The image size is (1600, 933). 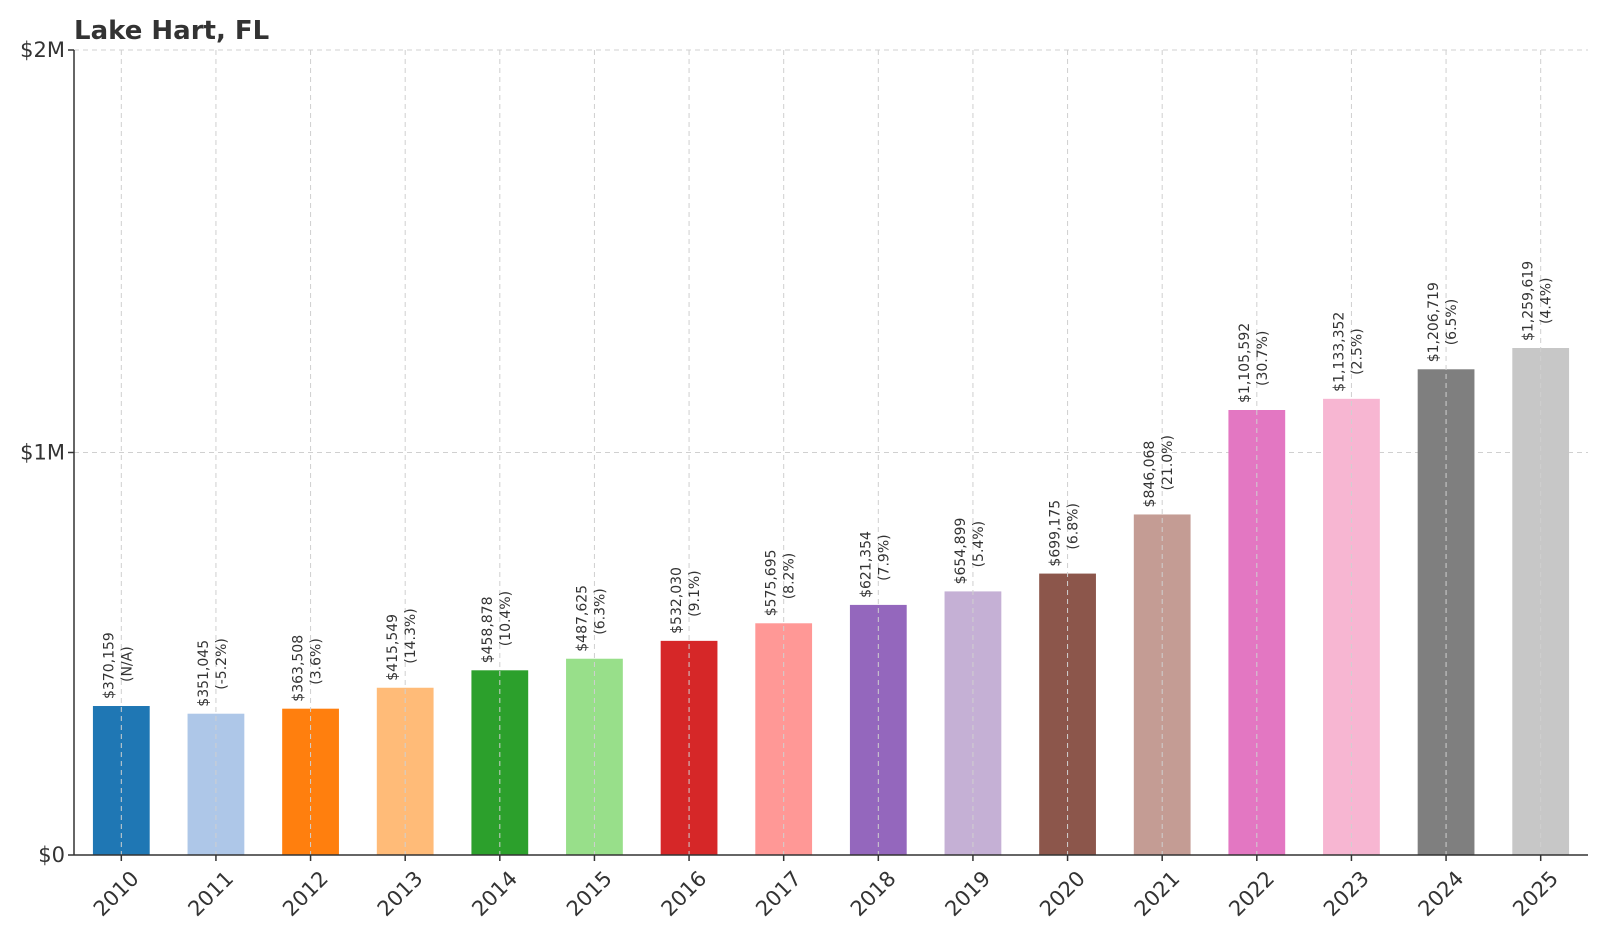 What do you see at coordinates (1441, 893) in the screenshot?
I see `x-tick-label: 2024` at bounding box center [1441, 893].